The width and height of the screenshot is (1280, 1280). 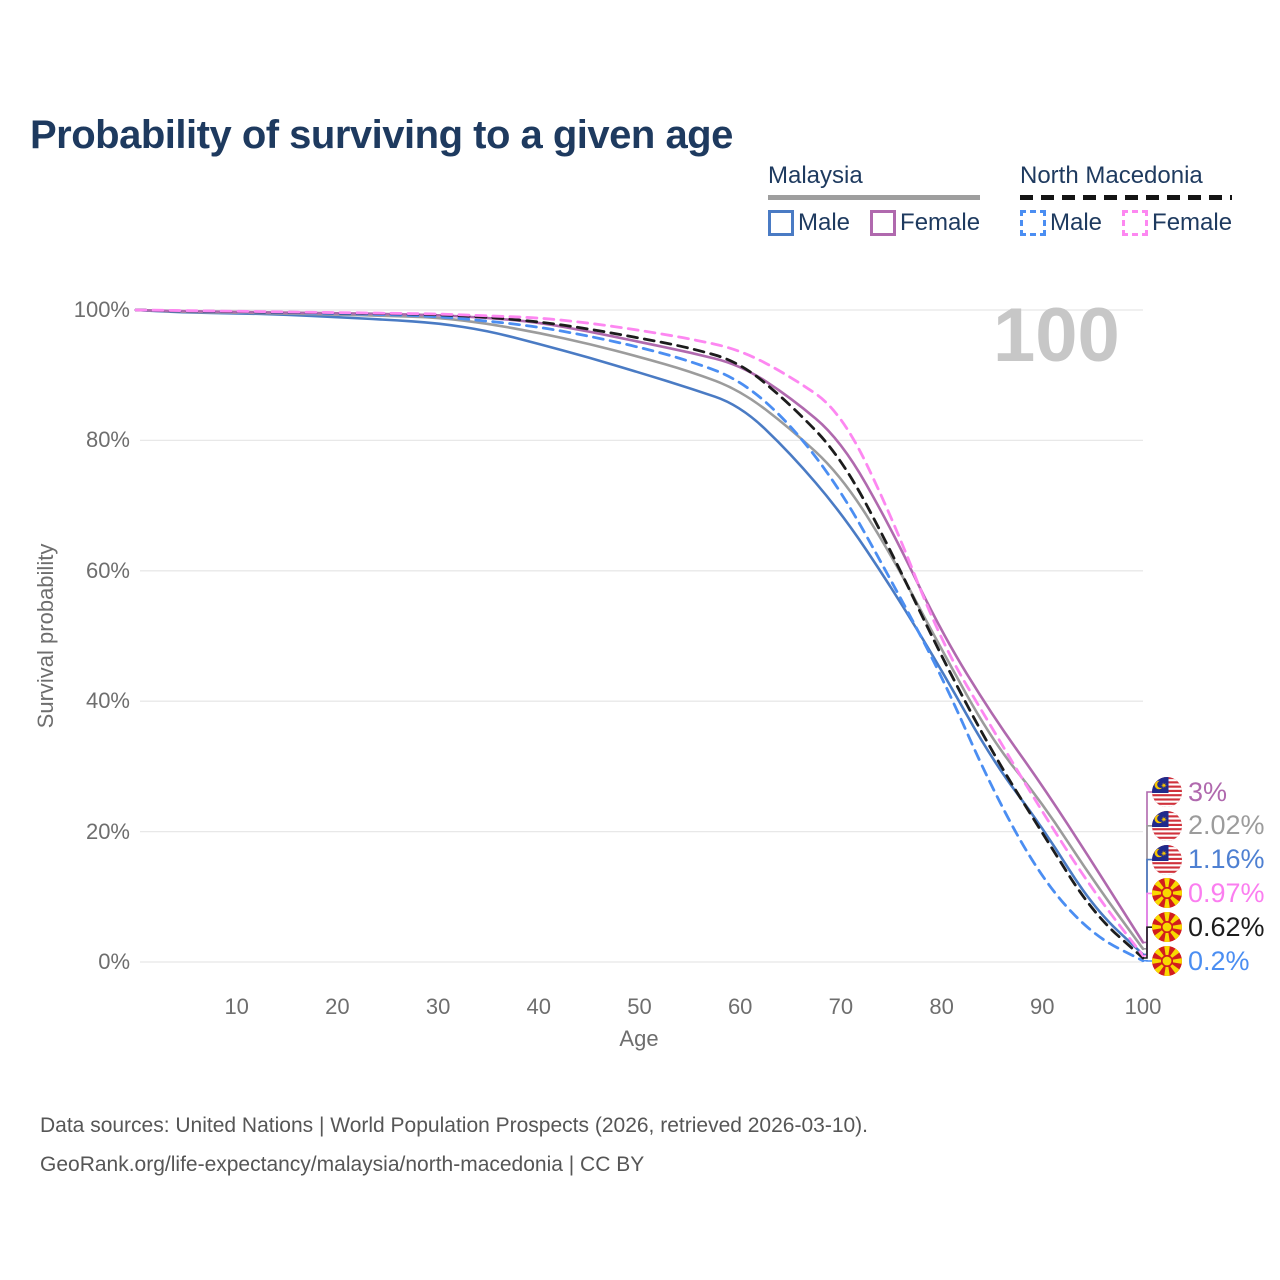 I want to click on x-tick-label-70: 70, so click(x=841, y=1006).